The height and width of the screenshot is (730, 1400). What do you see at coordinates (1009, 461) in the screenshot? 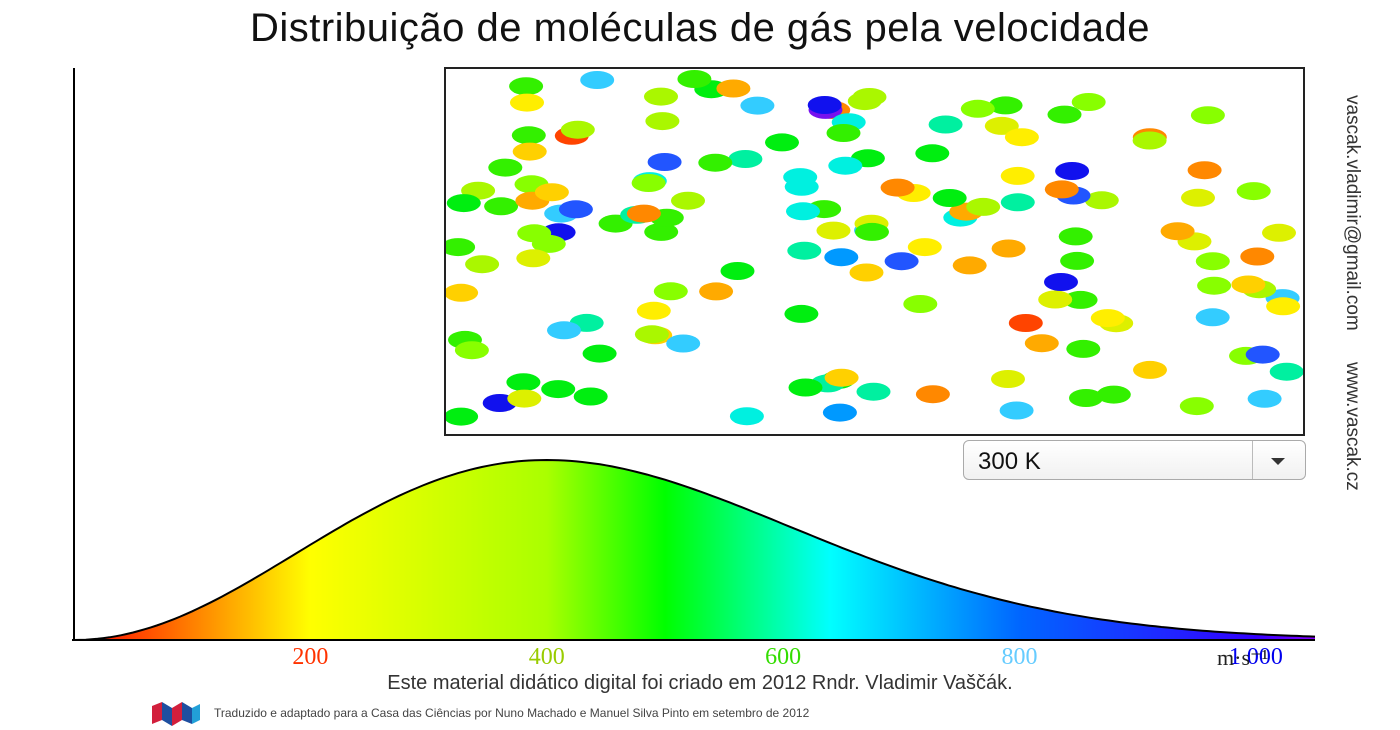
I see `temperature-value: 300 K` at bounding box center [1009, 461].